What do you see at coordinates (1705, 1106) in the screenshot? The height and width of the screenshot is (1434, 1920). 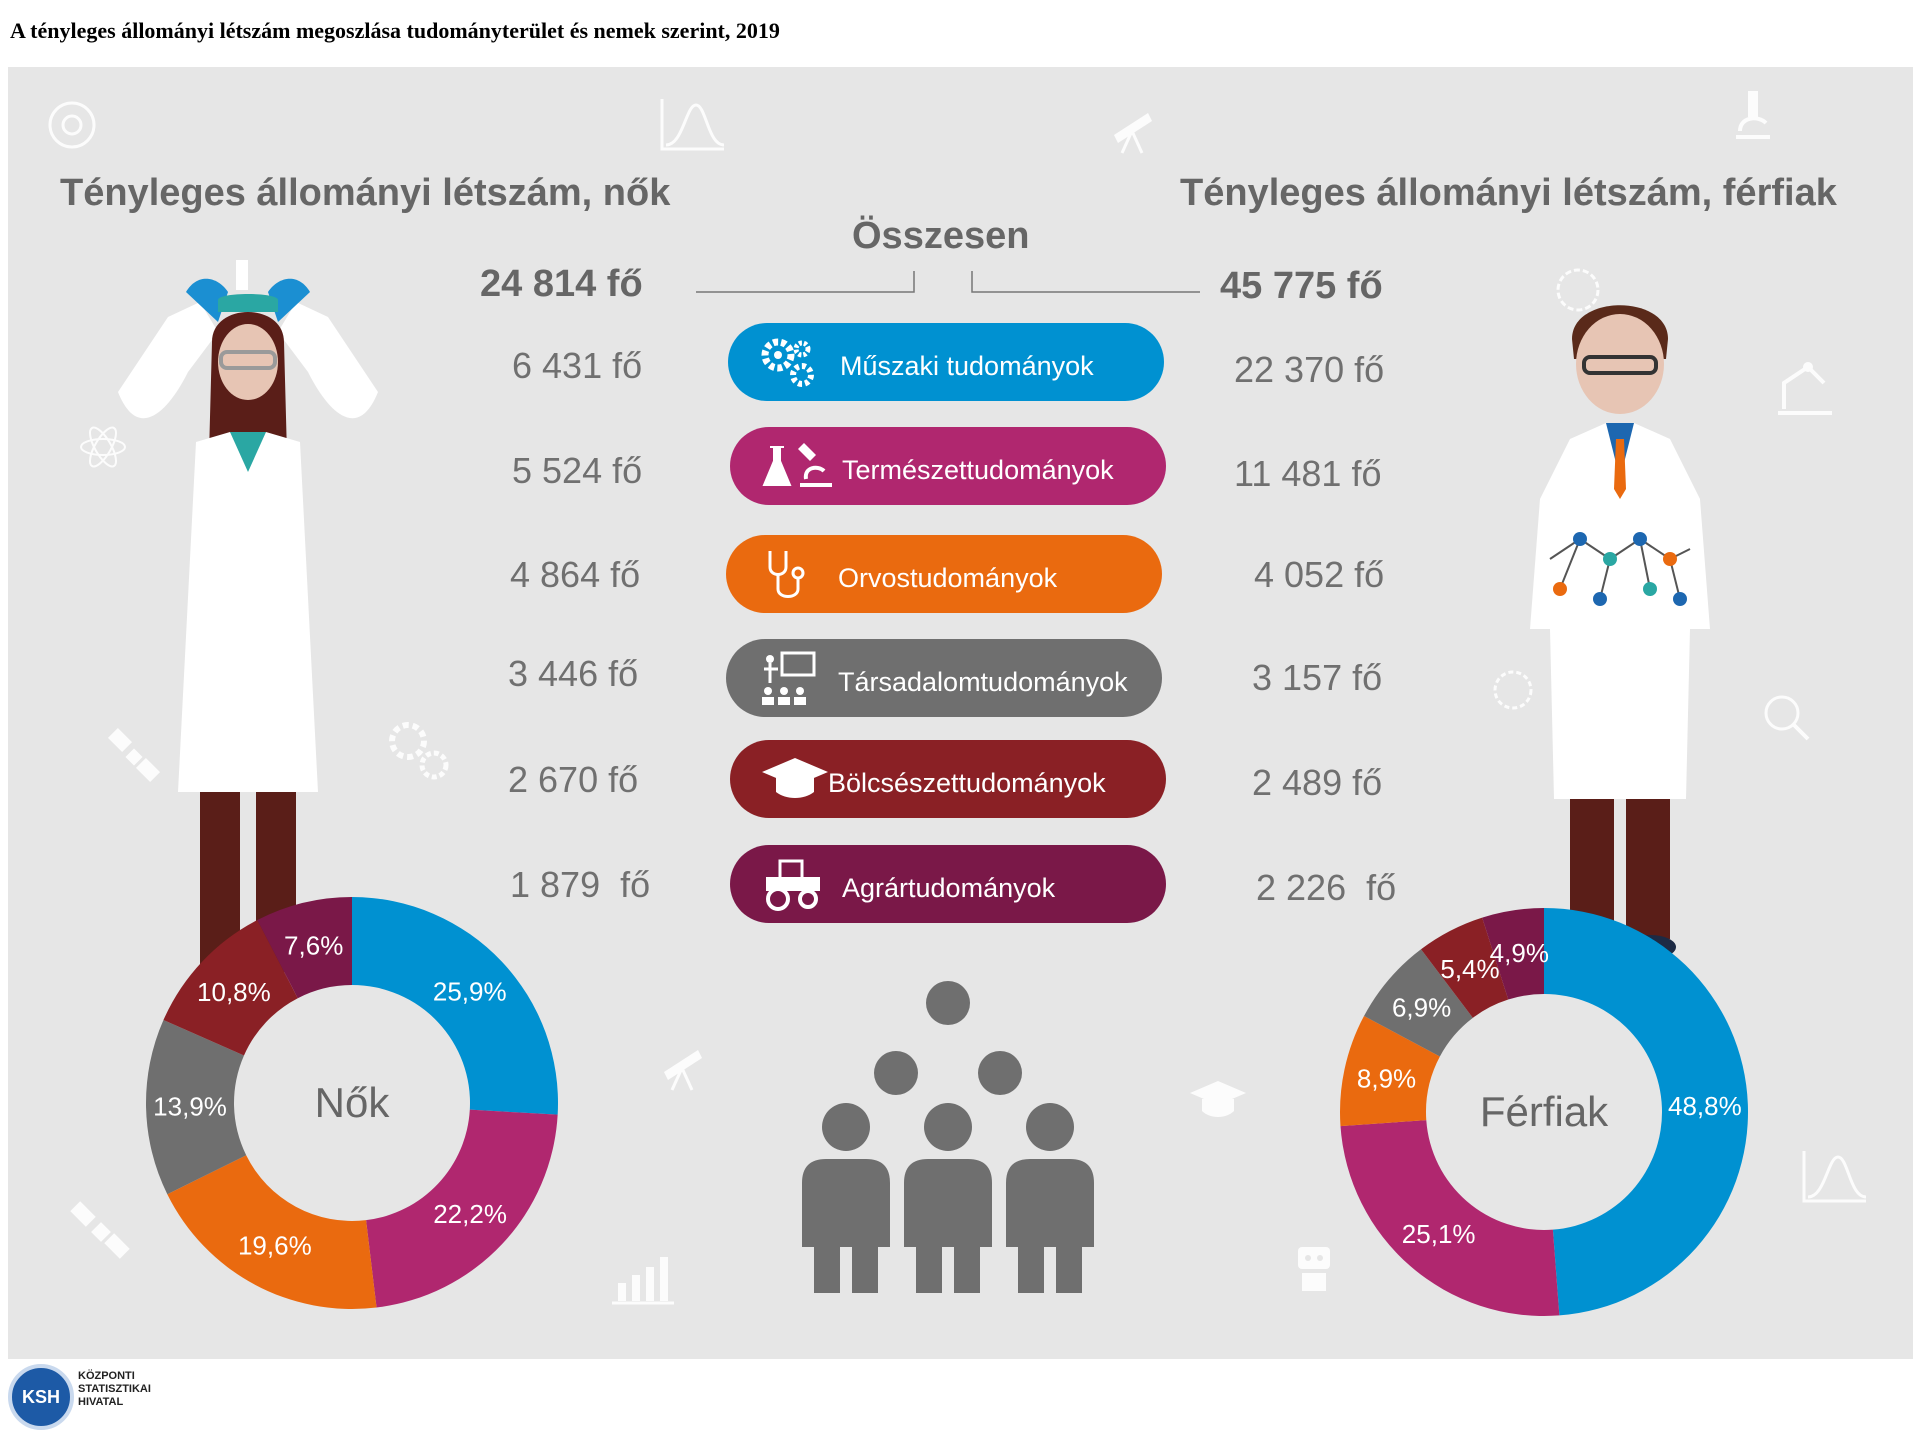 I see `men-donut-label-muszaki: 48,8%` at bounding box center [1705, 1106].